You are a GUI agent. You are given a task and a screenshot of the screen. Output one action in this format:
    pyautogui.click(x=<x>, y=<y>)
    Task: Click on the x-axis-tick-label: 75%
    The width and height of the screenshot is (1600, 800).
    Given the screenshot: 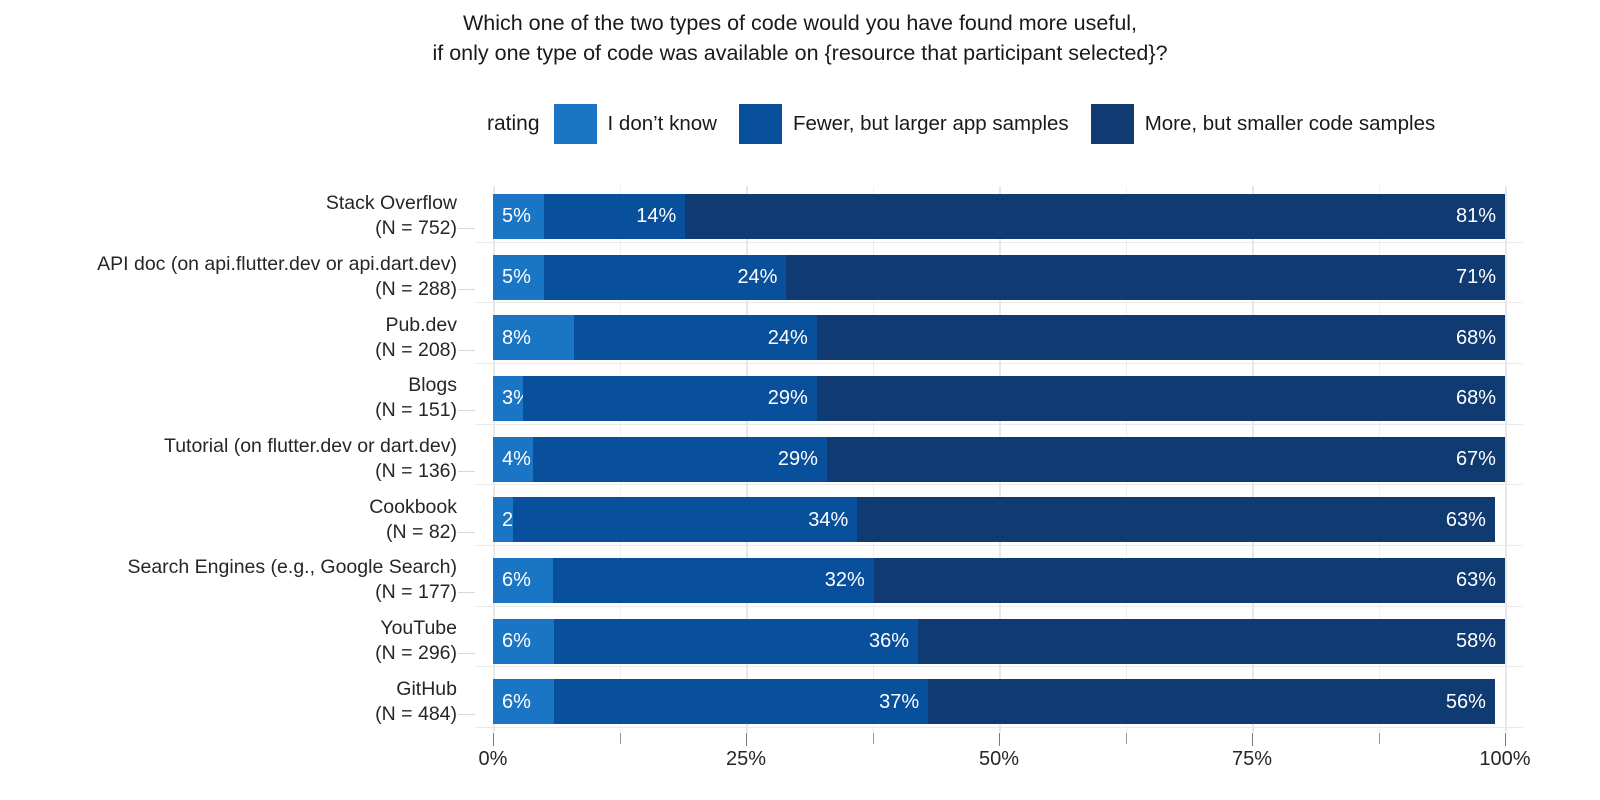 What is the action you would take?
    pyautogui.click(x=1252, y=759)
    